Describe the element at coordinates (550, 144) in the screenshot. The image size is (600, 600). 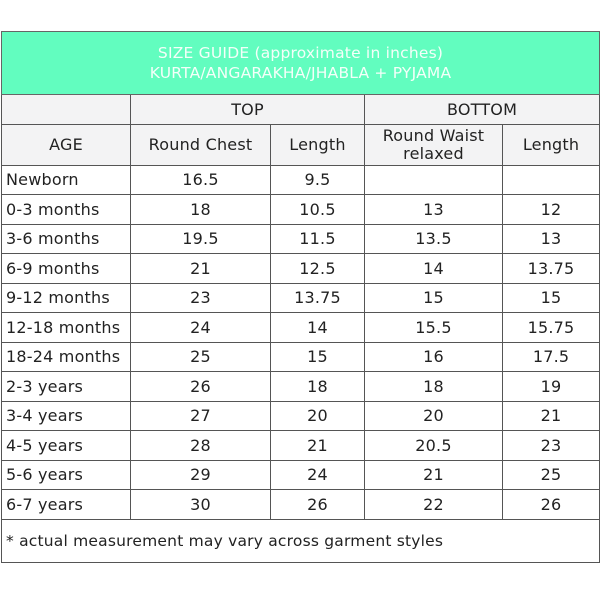
I see `header-bottom-length: Length` at that location.